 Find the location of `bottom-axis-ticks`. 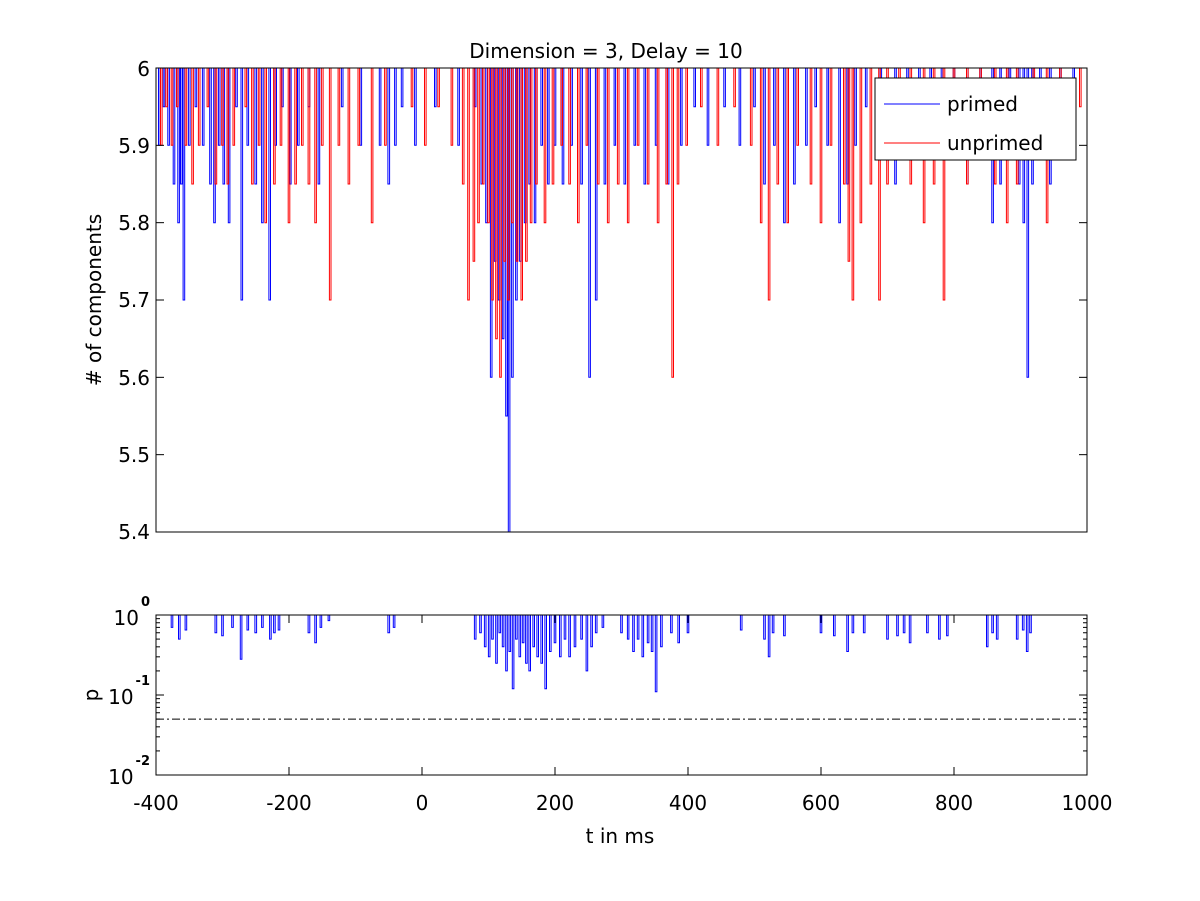

bottom-axis-ticks is located at coordinates (621, 695).